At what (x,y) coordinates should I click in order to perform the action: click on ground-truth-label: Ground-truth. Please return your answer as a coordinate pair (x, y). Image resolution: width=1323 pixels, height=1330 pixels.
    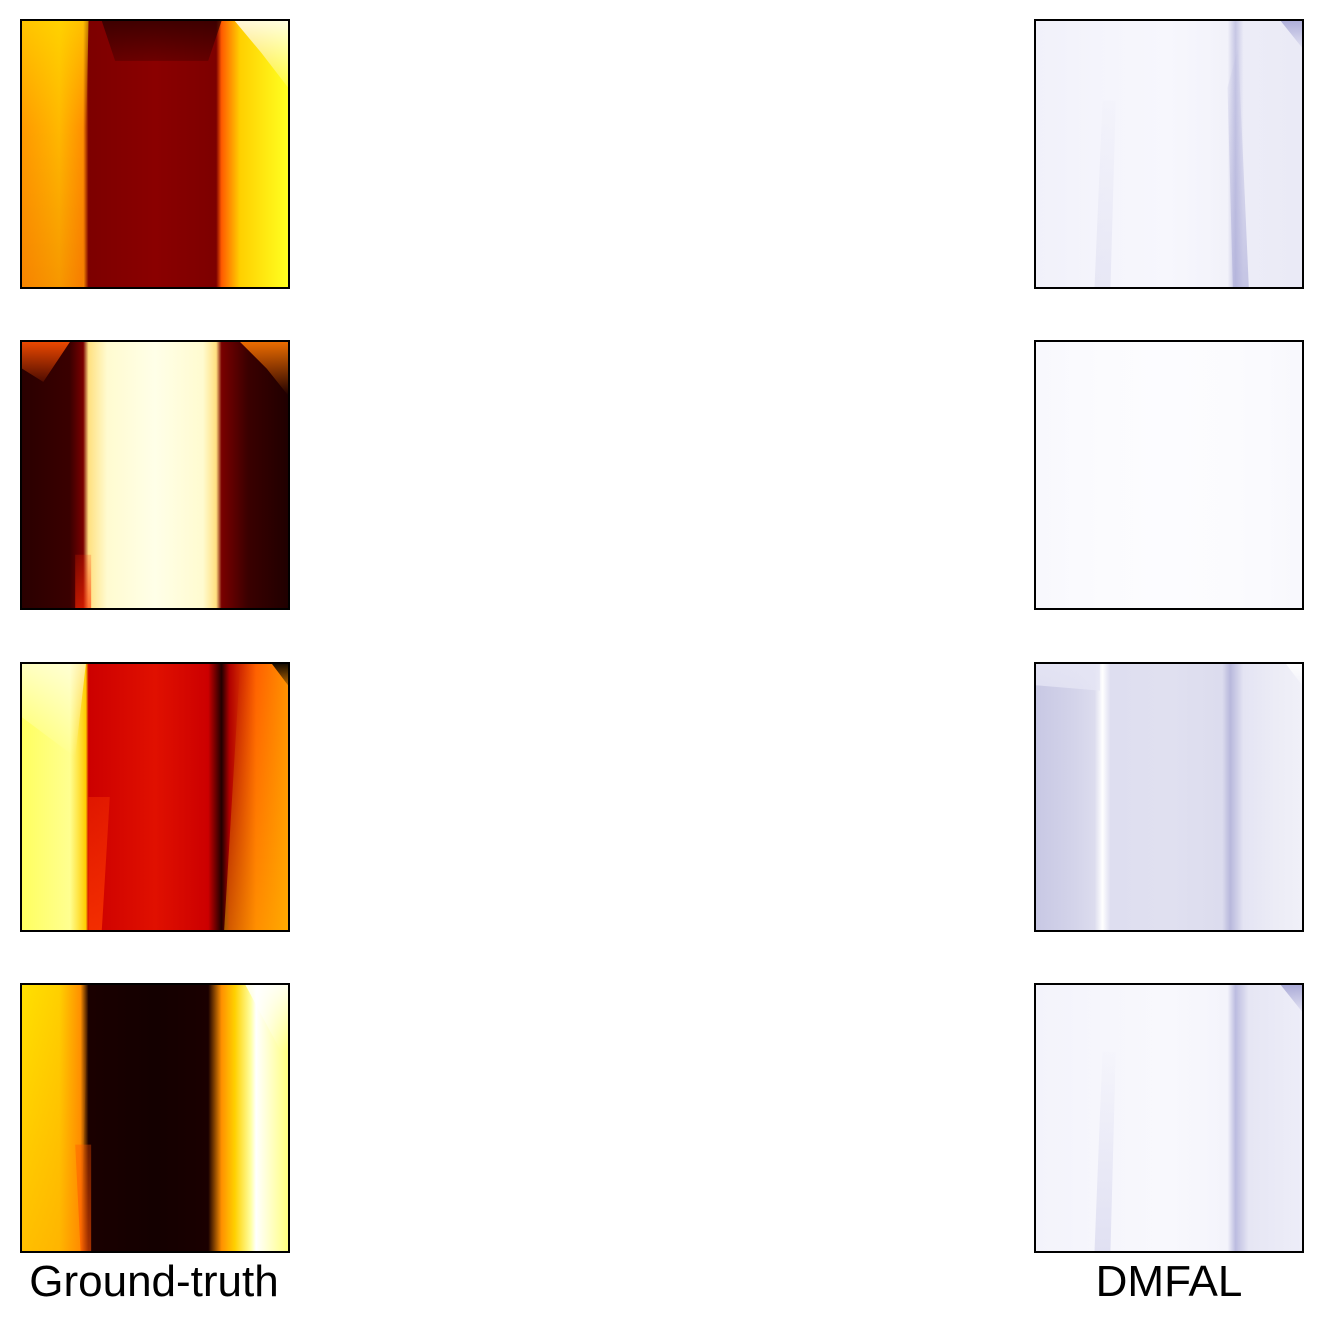
    Looking at the image, I should click on (154, 1281).